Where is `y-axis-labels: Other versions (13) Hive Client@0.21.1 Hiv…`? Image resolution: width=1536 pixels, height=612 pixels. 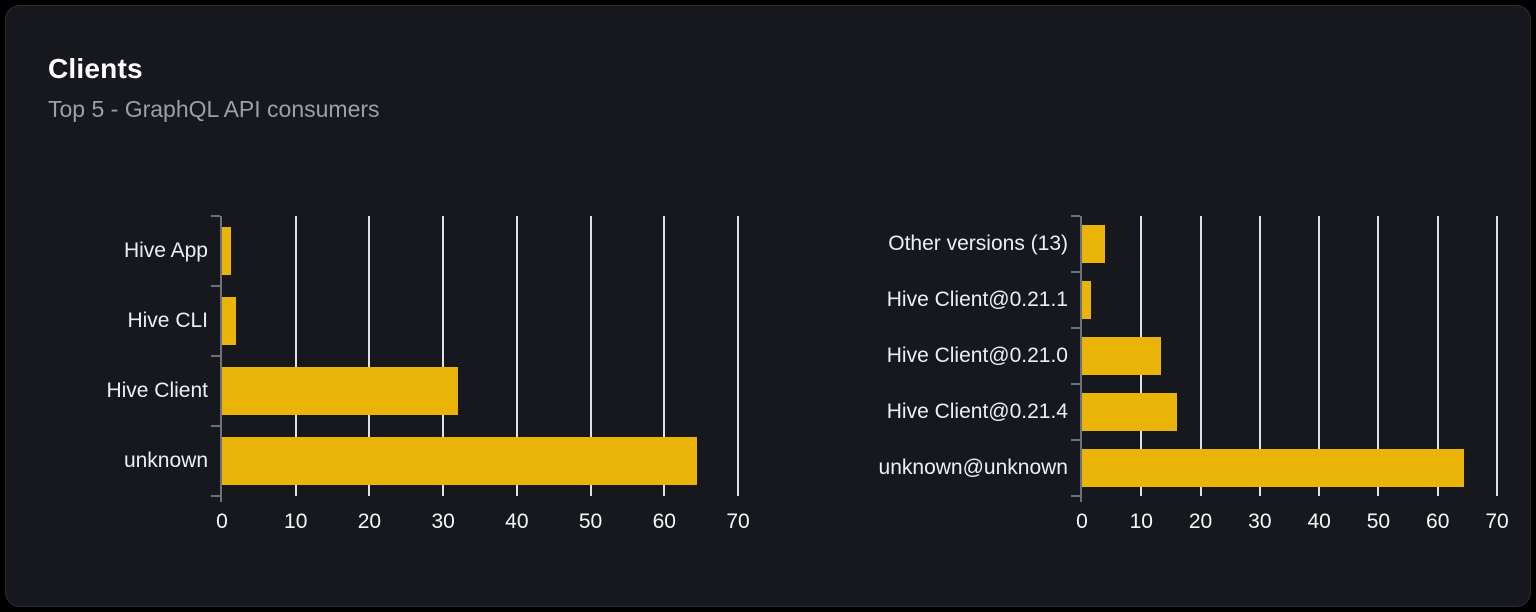 y-axis-labels: Other versions (13) Hive Client@0.21.1 Hiv… is located at coordinates (954, 356).